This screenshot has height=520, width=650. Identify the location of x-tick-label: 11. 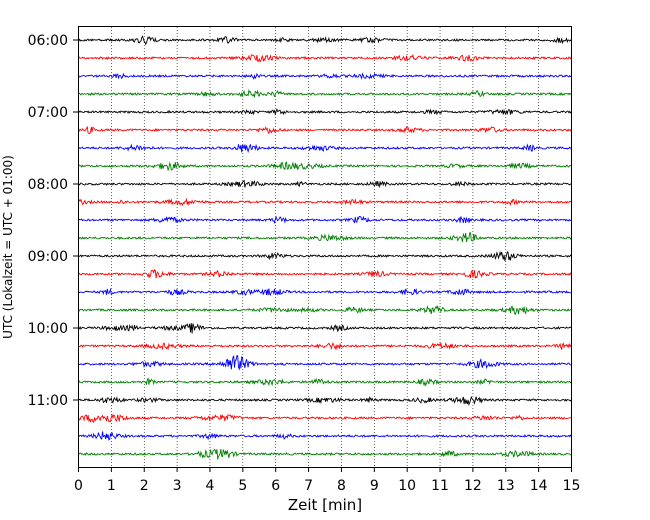
(440, 486).